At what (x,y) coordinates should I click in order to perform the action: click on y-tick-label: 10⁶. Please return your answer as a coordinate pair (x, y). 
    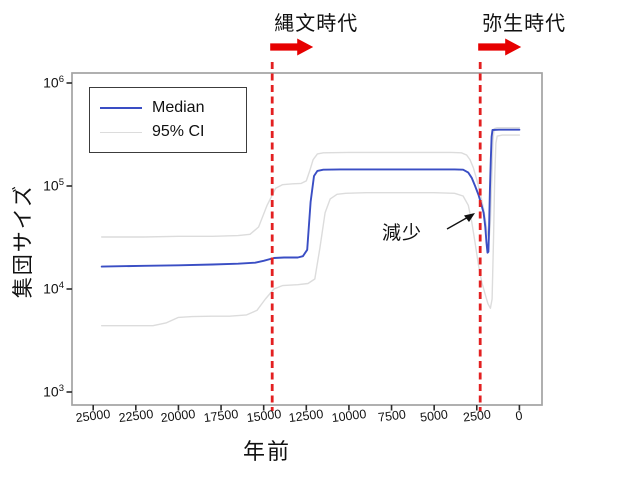
    Looking at the image, I should click on (53, 82).